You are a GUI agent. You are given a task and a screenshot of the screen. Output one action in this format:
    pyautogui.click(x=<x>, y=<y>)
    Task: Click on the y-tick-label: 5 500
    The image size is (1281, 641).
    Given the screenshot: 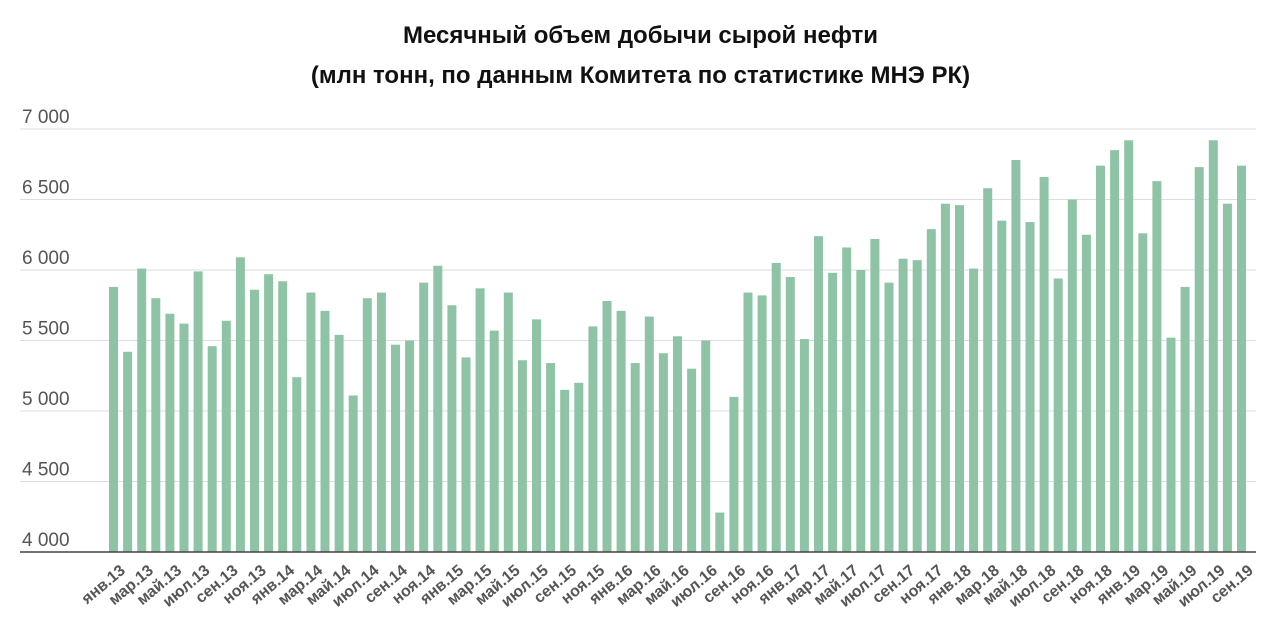 What is the action you would take?
    pyautogui.click(x=46, y=329)
    